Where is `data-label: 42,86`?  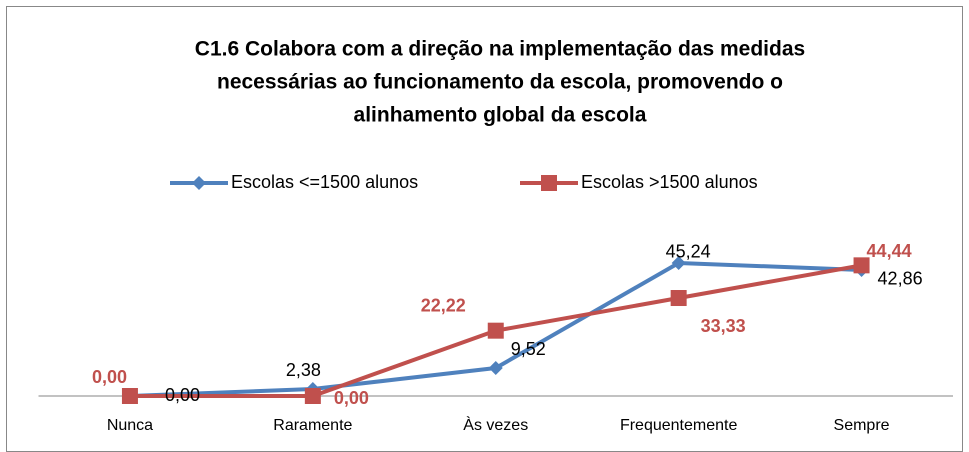 data-label: 42,86 is located at coordinates (900, 279).